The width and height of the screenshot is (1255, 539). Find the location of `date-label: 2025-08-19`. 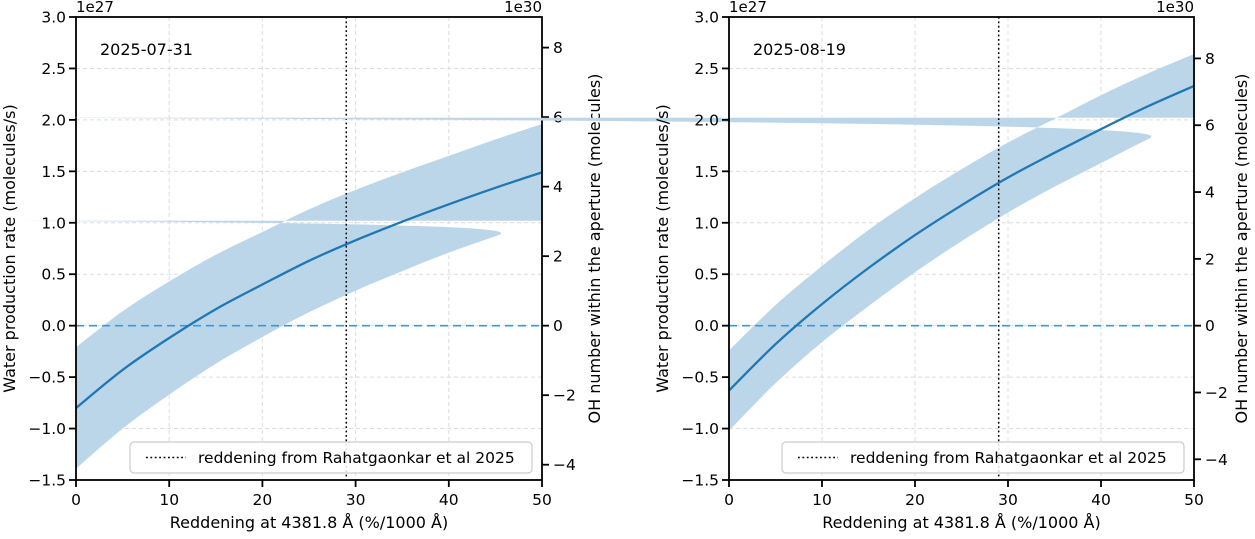

date-label: 2025-08-19 is located at coordinates (799, 49).